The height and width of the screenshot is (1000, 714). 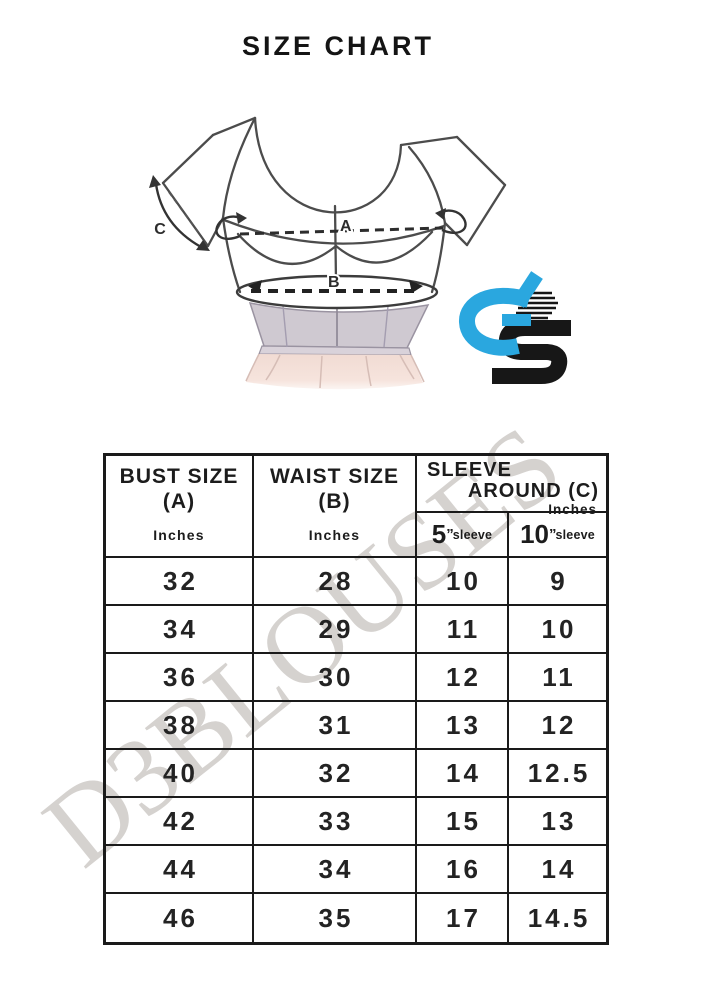 What do you see at coordinates (328, 253) in the screenshot?
I see `blouse-diagram: A B C` at bounding box center [328, 253].